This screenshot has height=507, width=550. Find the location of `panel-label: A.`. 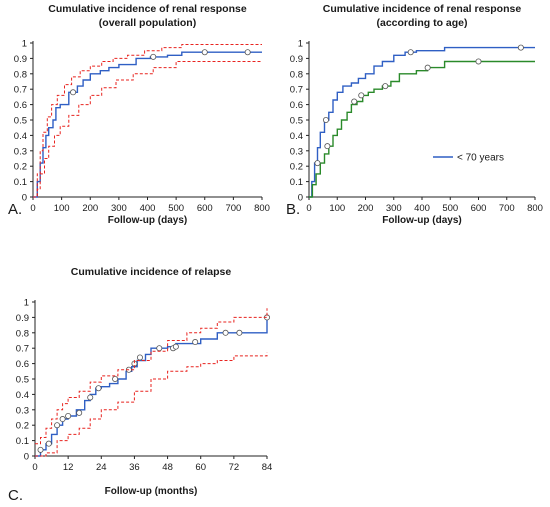

panel-label: A. is located at coordinates (15, 209).